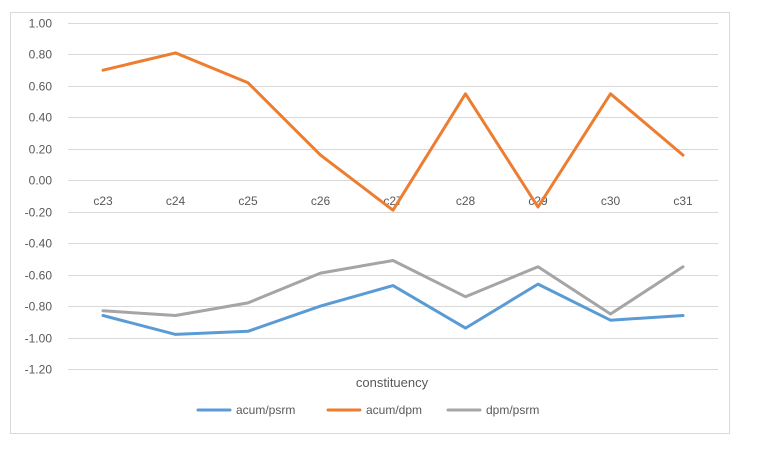 The height and width of the screenshot is (452, 782). What do you see at coordinates (176, 201) in the screenshot?
I see `x-tick-label-c24: c24` at bounding box center [176, 201].